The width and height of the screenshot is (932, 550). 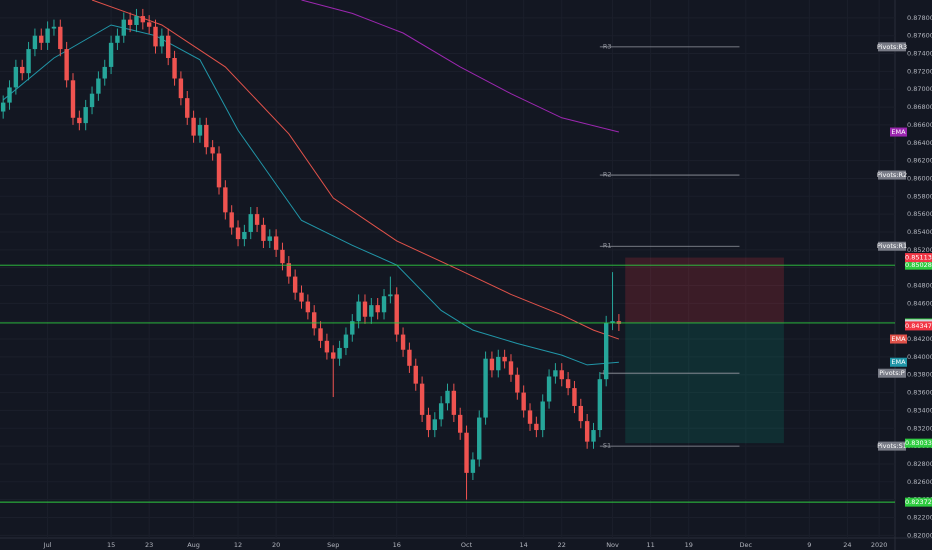 I want to click on price-tag: 0.85113, so click(x=918, y=258).